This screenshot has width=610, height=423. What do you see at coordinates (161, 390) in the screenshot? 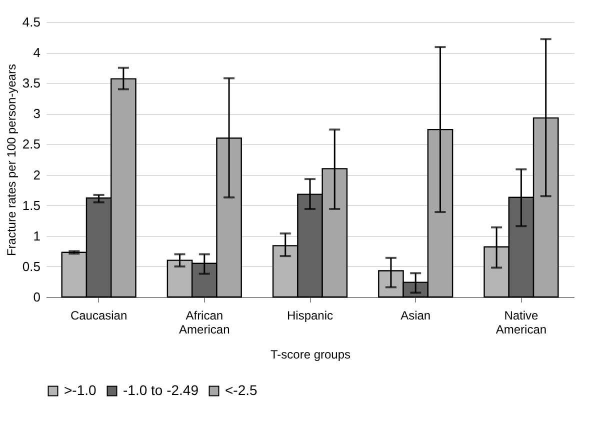
I see `legend-label: -1.0 to -2.49` at bounding box center [161, 390].